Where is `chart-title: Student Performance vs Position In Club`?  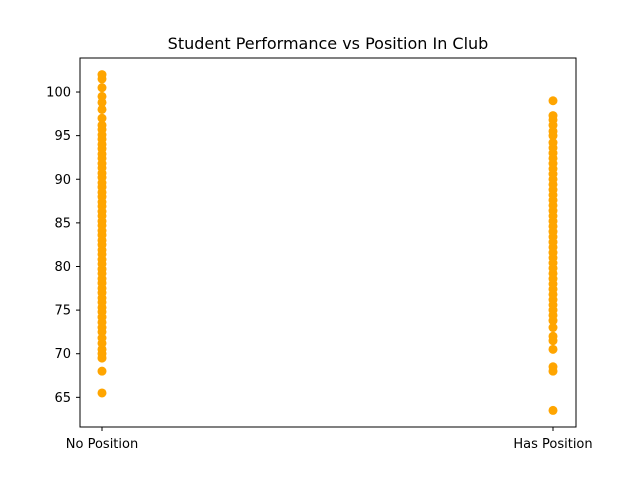 chart-title: Student Performance vs Position In Club is located at coordinates (328, 43).